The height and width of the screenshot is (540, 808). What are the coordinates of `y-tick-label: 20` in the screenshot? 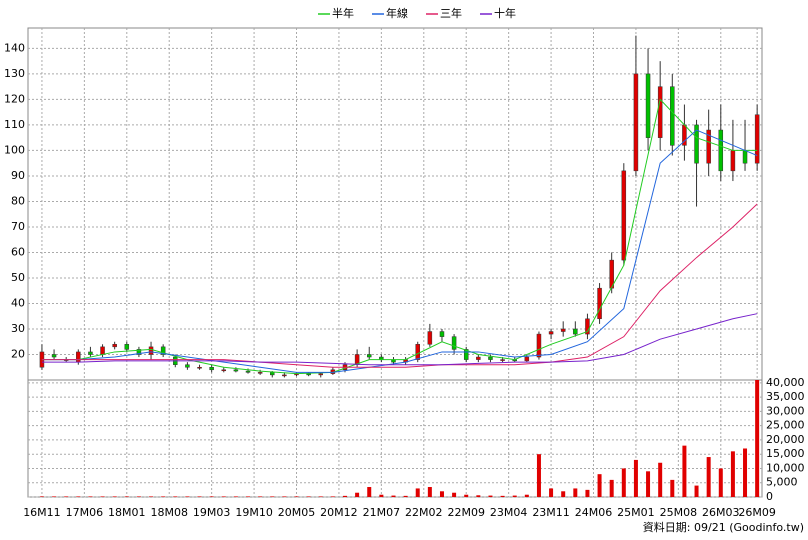 It's located at (18, 353).